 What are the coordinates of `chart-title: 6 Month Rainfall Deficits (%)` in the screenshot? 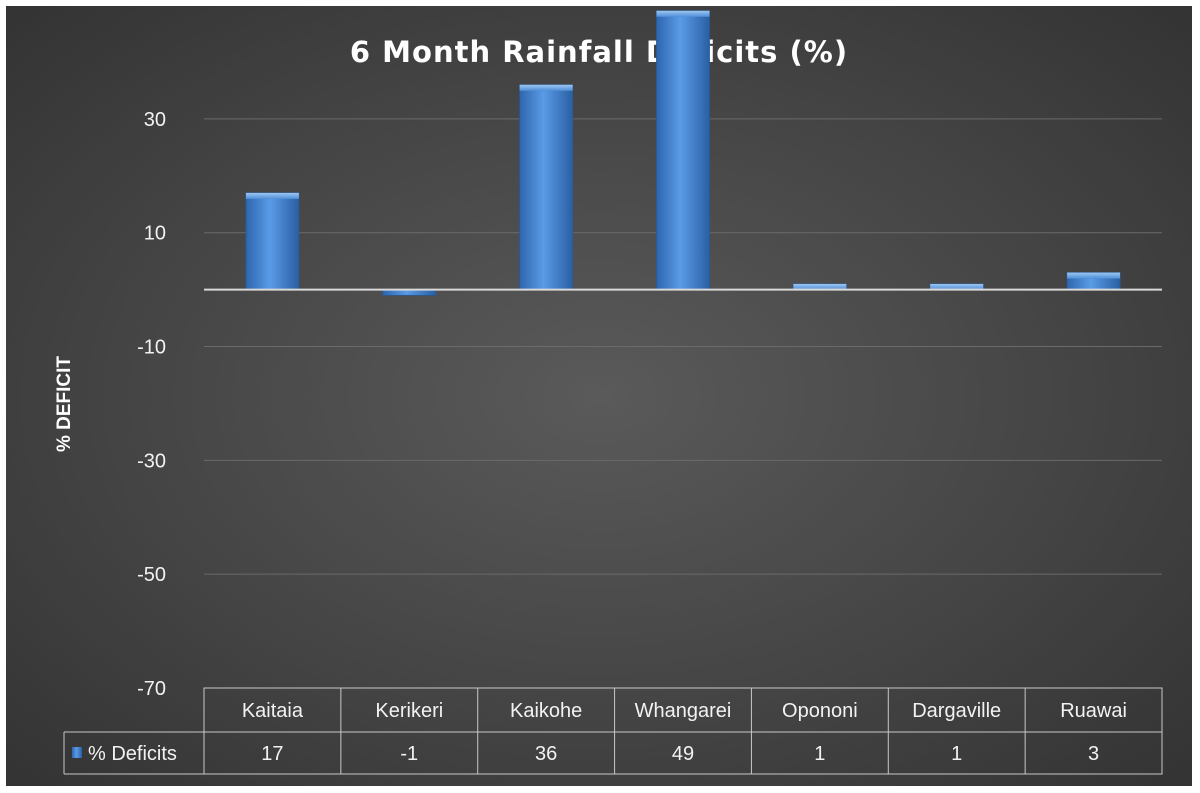 It's located at (599, 52).